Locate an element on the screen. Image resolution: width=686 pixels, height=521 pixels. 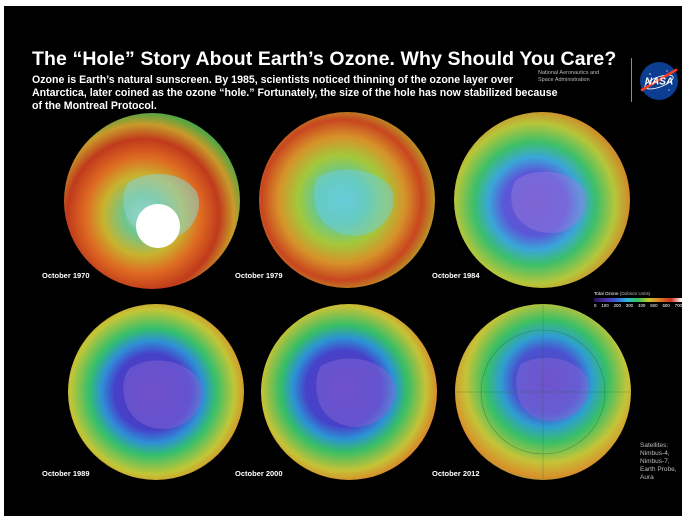
legend-tick: 200 is located at coordinates (617, 305).